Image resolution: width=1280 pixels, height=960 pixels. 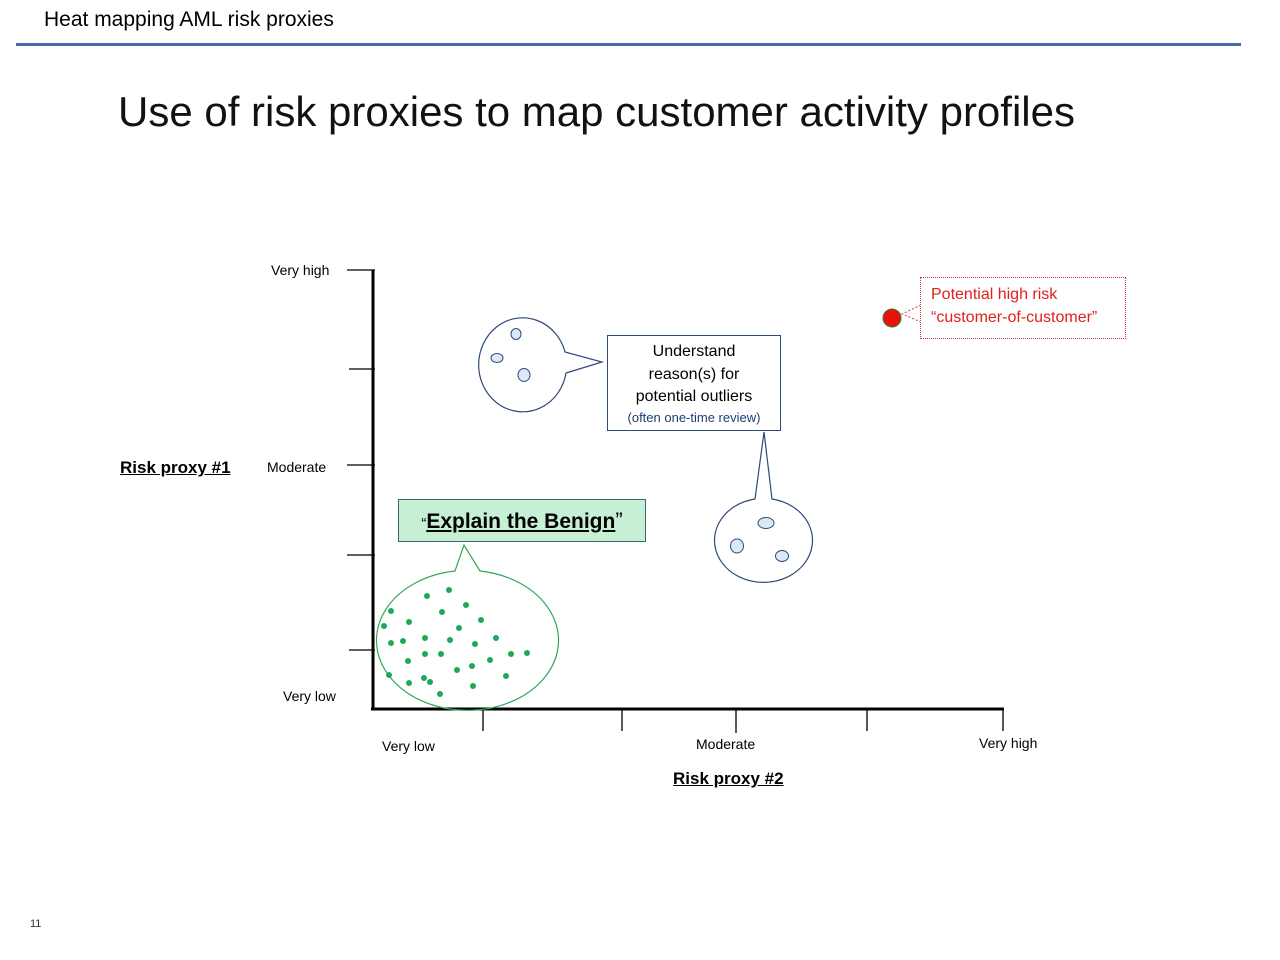 I want to click on y-label-very-high: Very high, so click(x=300, y=270).